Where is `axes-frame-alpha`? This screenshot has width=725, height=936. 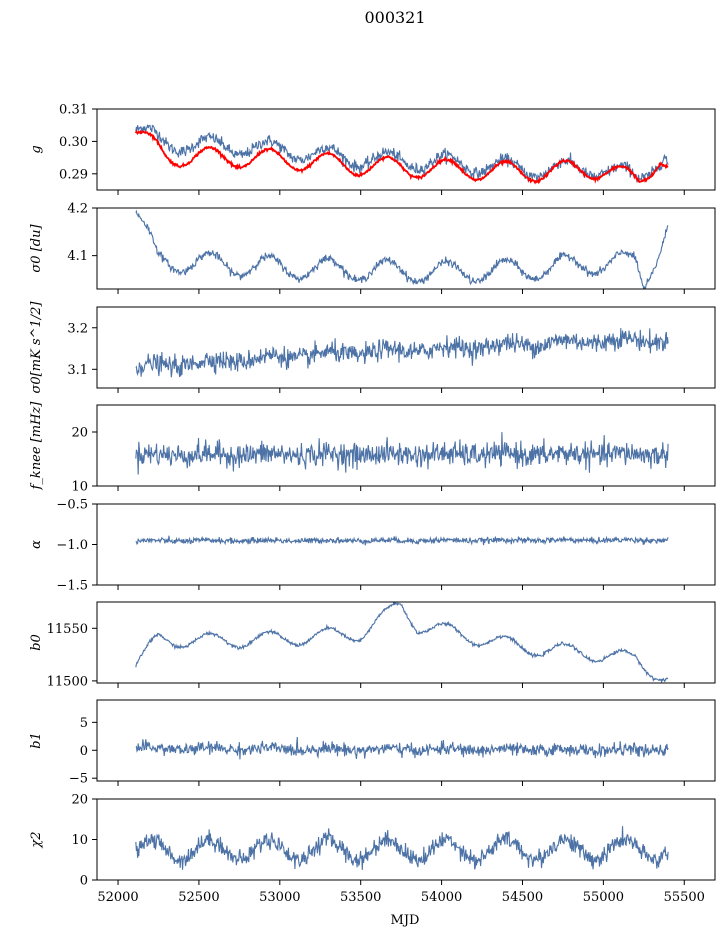
axes-frame-alpha is located at coordinates (406, 544).